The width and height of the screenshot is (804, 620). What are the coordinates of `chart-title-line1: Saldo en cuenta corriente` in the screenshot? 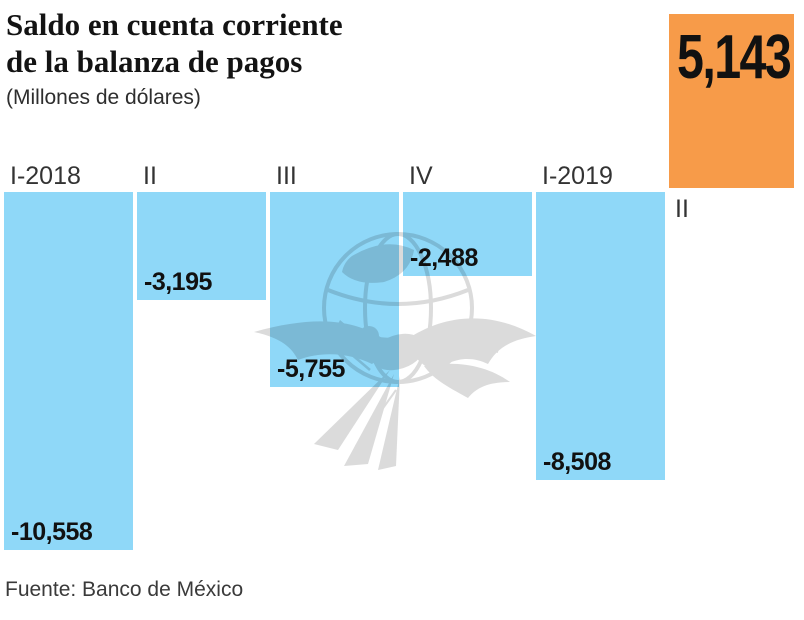 It's located at (174, 24).